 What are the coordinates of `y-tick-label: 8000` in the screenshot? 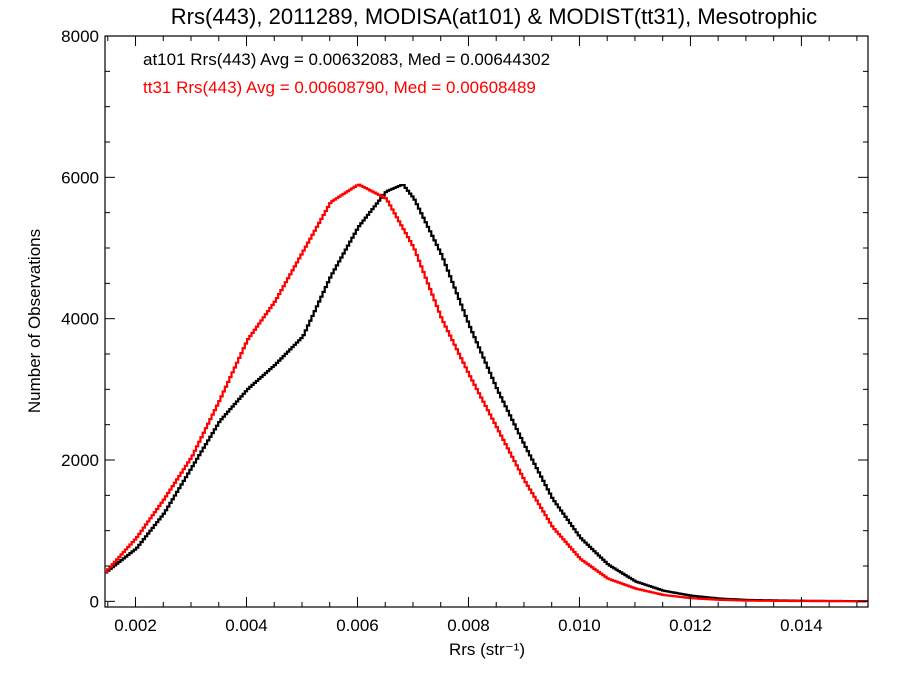 It's located at (80, 36).